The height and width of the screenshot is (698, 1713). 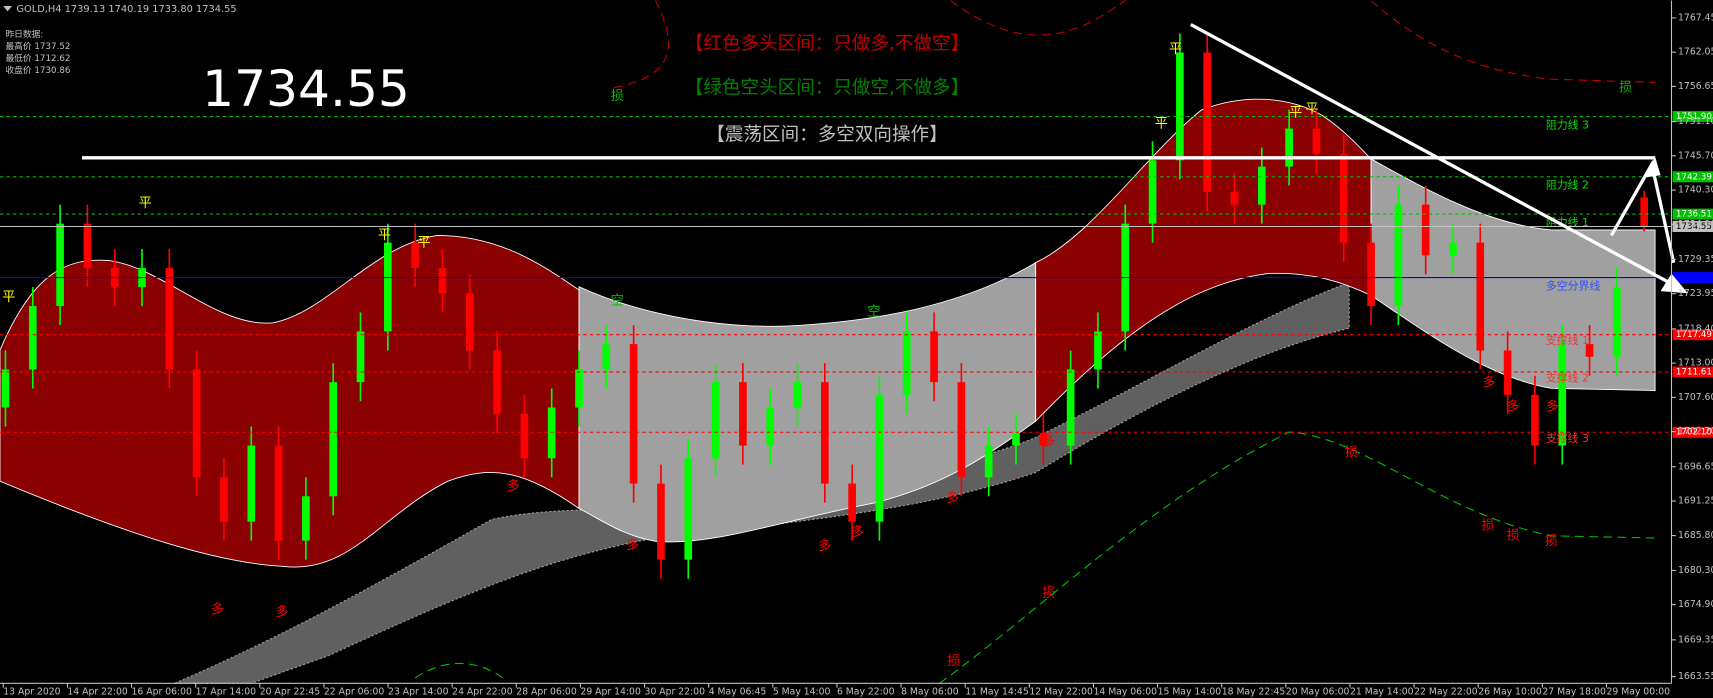 What do you see at coordinates (1382, 692) in the screenshot?
I see `x-tick-label: 21 May 14:00` at bounding box center [1382, 692].